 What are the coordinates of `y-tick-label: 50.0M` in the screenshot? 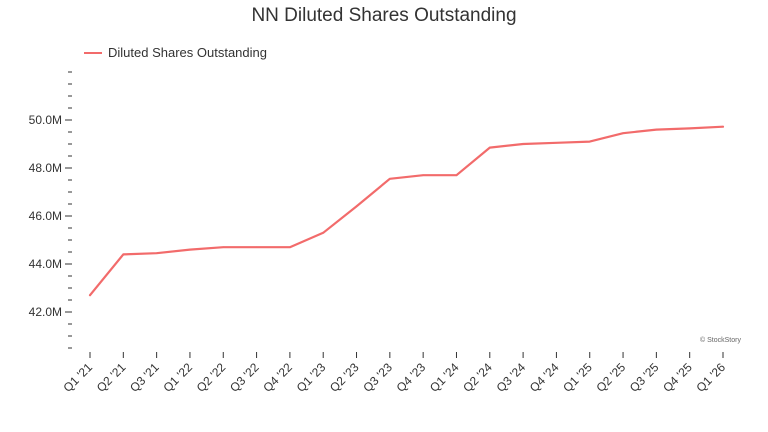 It's located at (45, 120).